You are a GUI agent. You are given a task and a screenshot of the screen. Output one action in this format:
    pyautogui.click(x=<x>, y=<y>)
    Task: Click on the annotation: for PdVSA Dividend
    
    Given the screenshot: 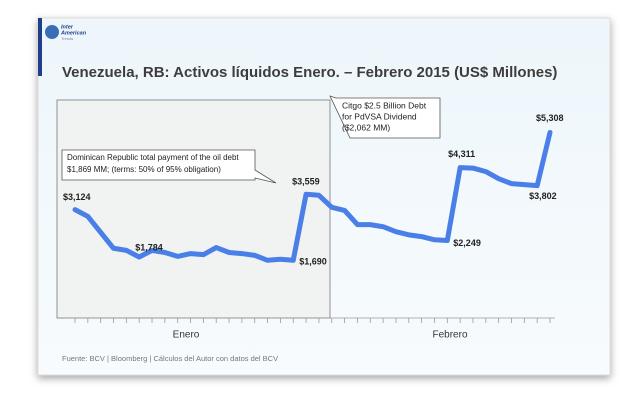 What is the action you would take?
    pyautogui.click(x=379, y=116)
    